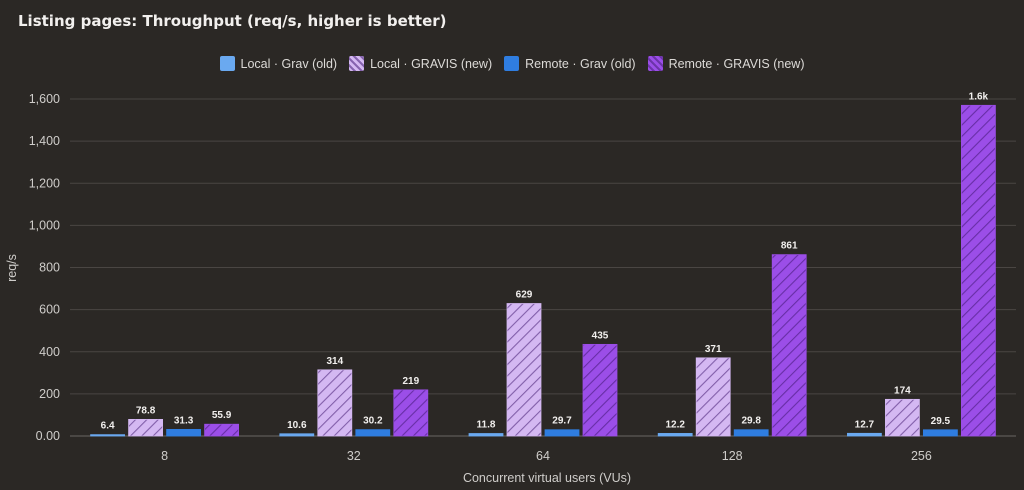 This screenshot has height=490, width=1024. I want to click on data-label: 1.6k, so click(979, 96).